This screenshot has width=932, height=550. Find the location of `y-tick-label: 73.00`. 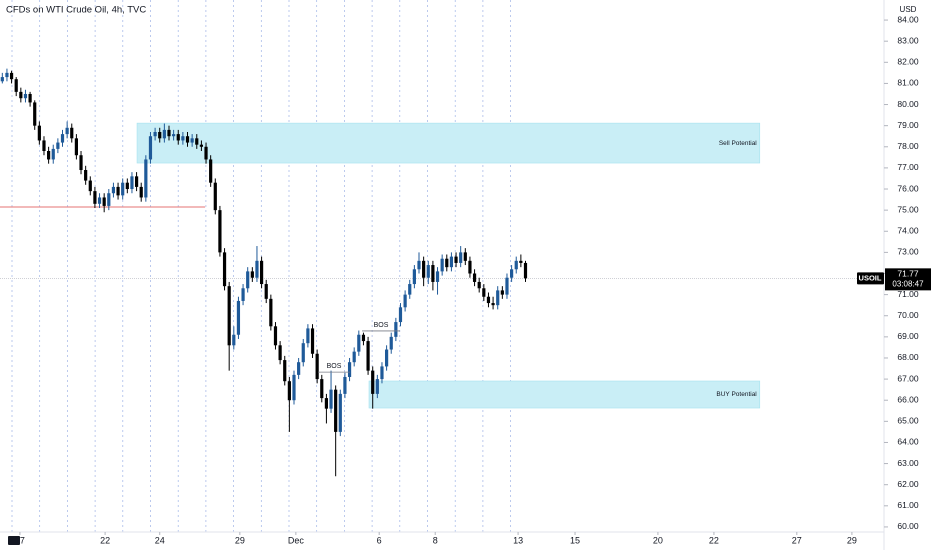

y-tick-label: 73.00 is located at coordinates (908, 252).